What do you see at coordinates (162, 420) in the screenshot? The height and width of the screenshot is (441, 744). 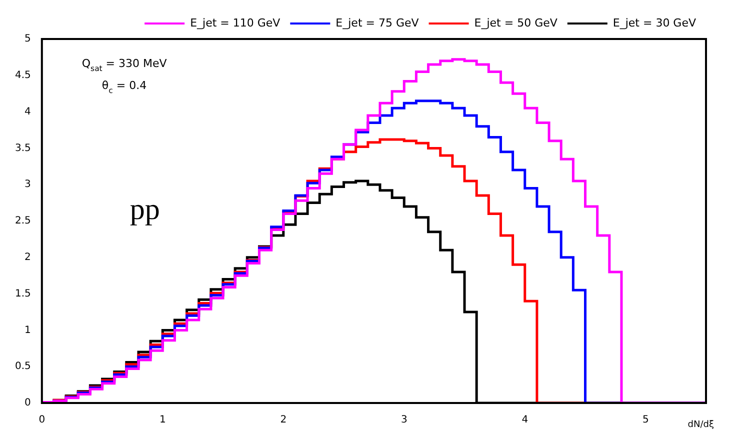 I see `x-tick-label: 1` at bounding box center [162, 420].